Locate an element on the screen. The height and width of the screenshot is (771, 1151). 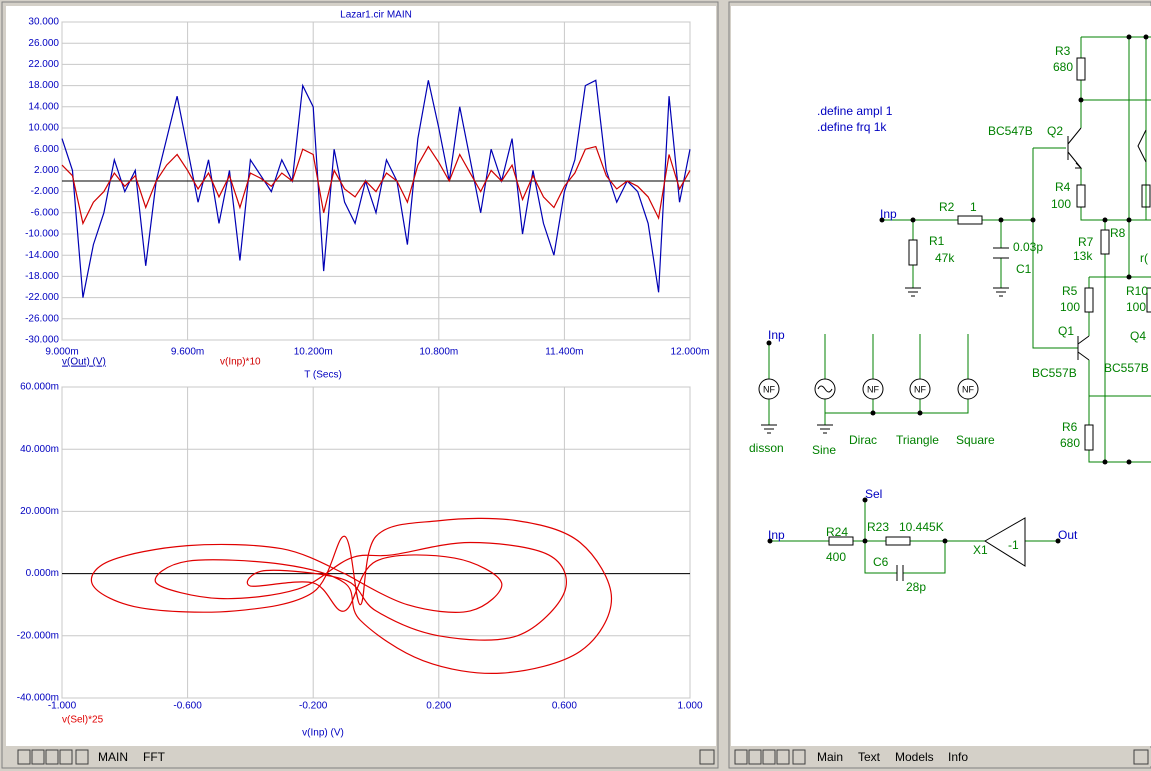
y-tick-label: -18.000 is located at coordinates (42, 276).